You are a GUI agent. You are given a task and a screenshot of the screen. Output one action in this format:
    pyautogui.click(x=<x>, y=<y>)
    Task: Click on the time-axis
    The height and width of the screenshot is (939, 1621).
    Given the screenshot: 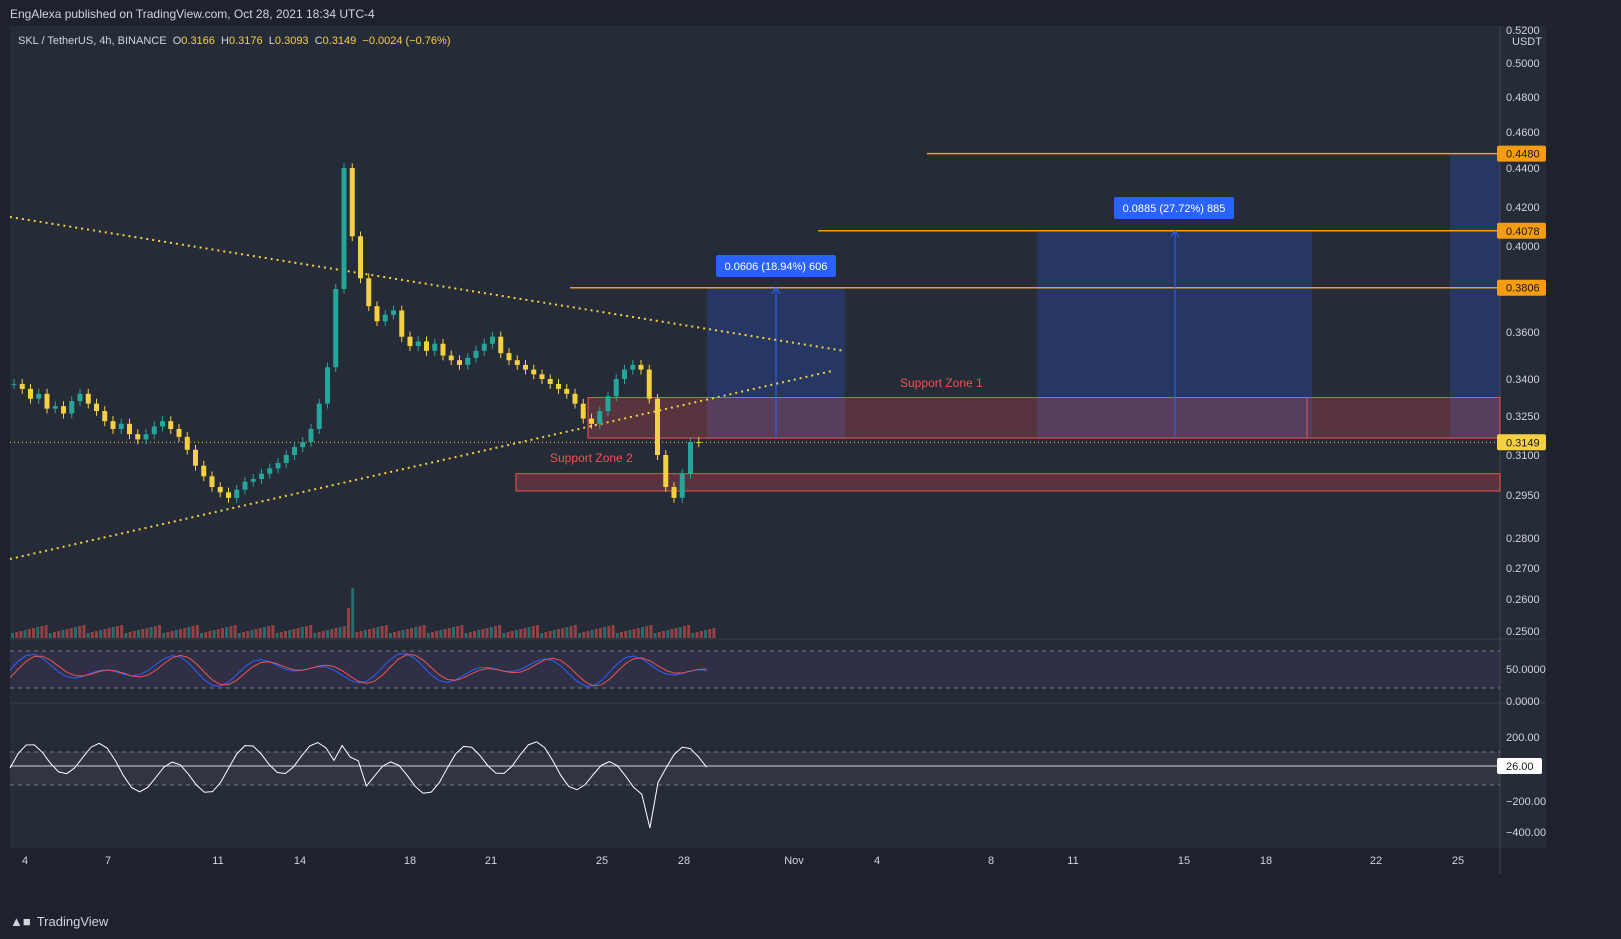 What is the action you would take?
    pyautogui.click(x=778, y=861)
    